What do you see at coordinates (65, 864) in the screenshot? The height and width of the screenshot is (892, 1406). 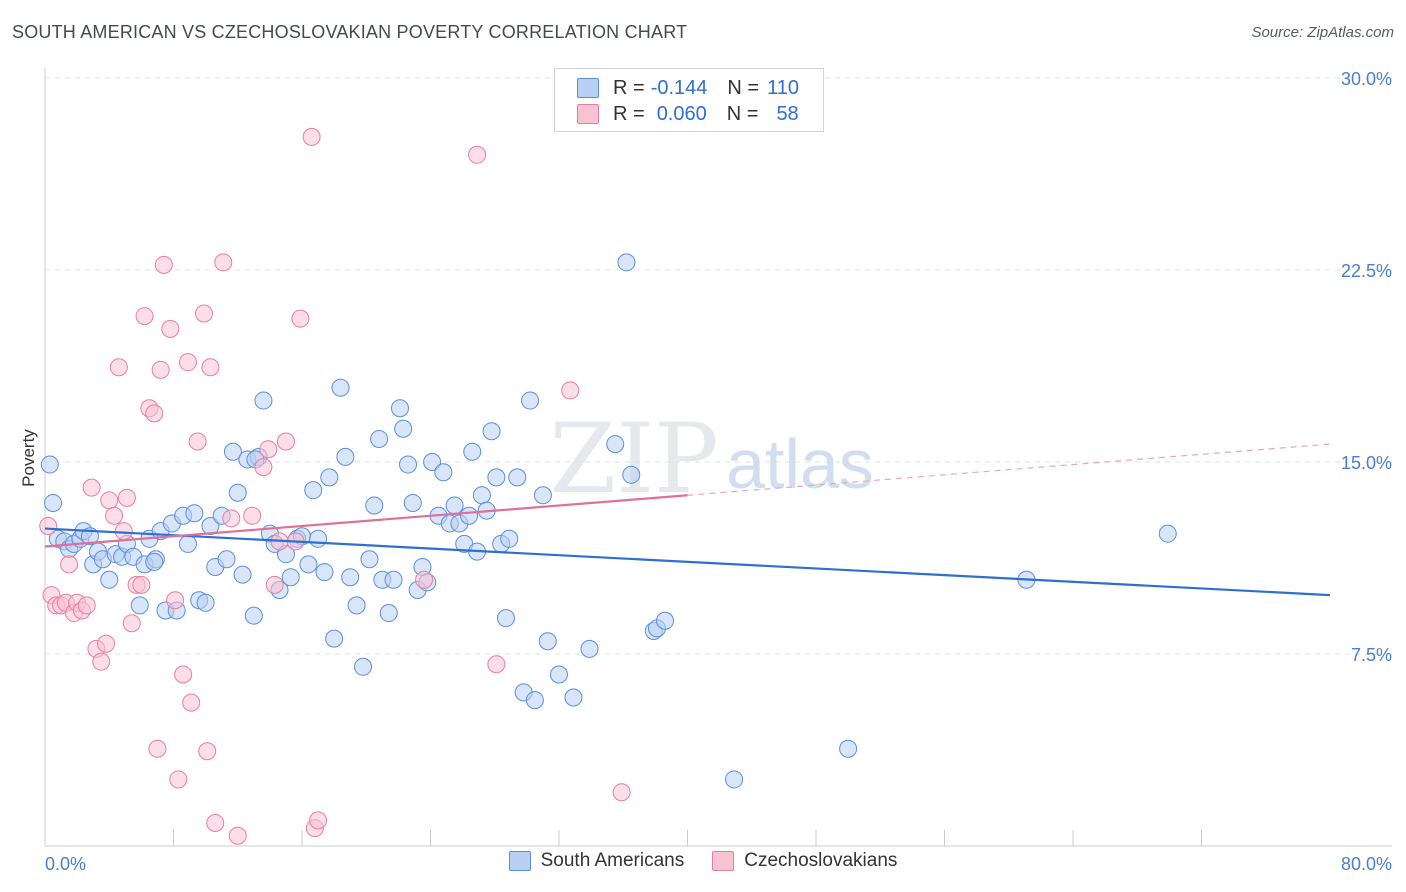 I see `x-tick-label: 0.0%` at bounding box center [65, 864].